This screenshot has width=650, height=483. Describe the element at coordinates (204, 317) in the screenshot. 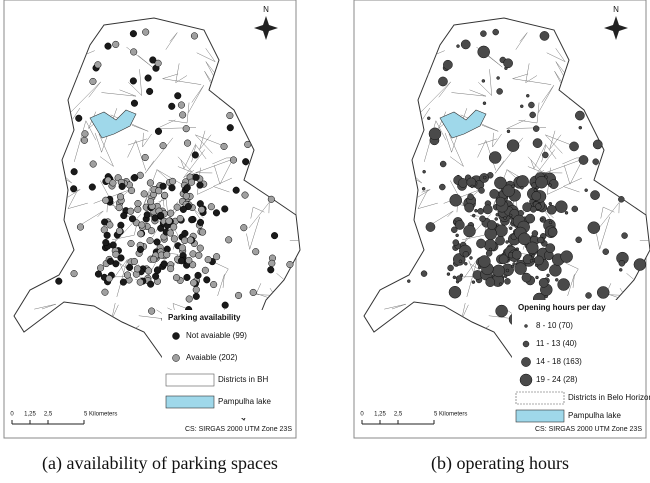

I see `legend-title: Parking availability` at that location.